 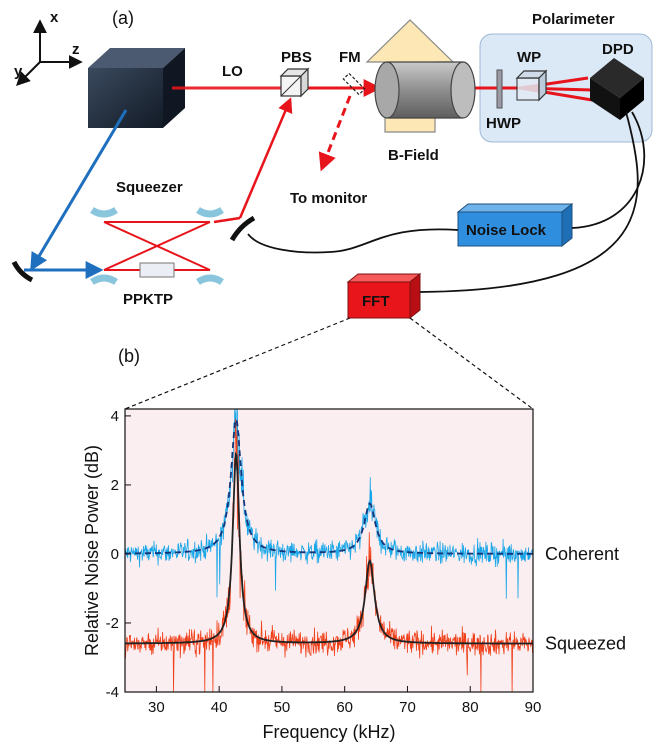 What do you see at coordinates (129, 356) in the screenshot?
I see `panel-b-tag: (b)` at bounding box center [129, 356].